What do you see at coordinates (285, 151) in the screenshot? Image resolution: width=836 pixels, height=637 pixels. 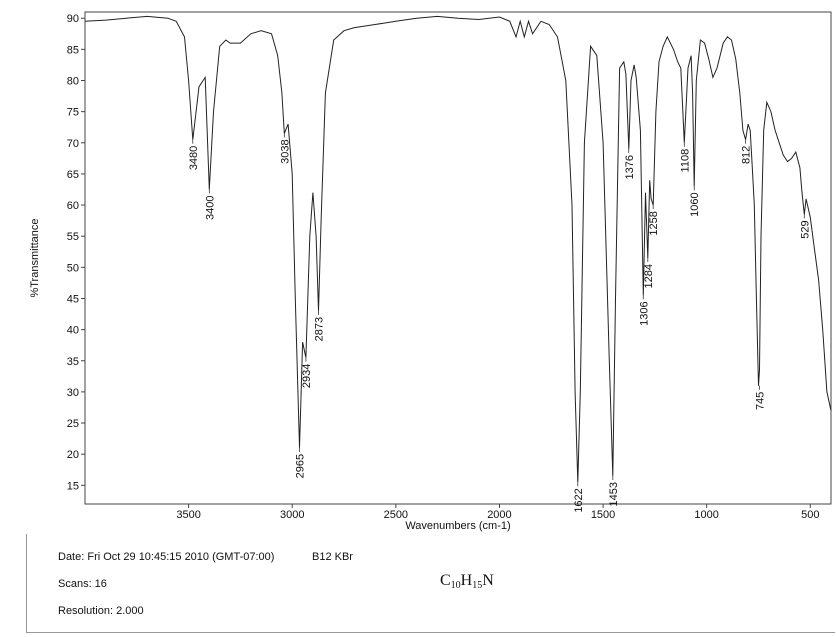 I see `peak-label: 3038` at bounding box center [285, 151].